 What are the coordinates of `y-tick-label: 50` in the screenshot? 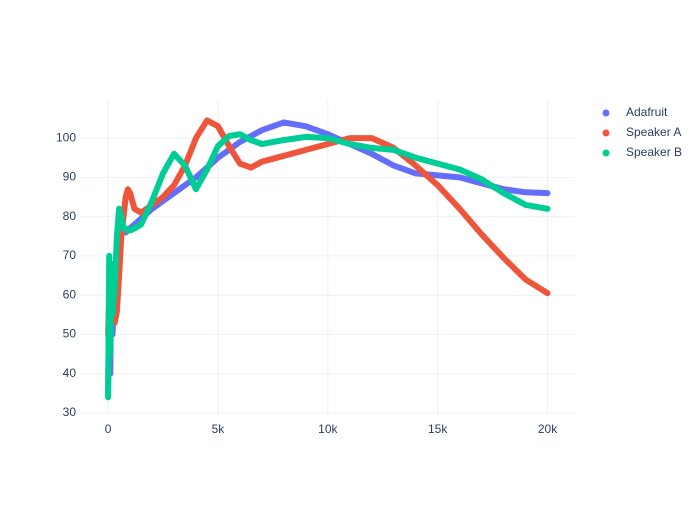 It's located at (70, 334).